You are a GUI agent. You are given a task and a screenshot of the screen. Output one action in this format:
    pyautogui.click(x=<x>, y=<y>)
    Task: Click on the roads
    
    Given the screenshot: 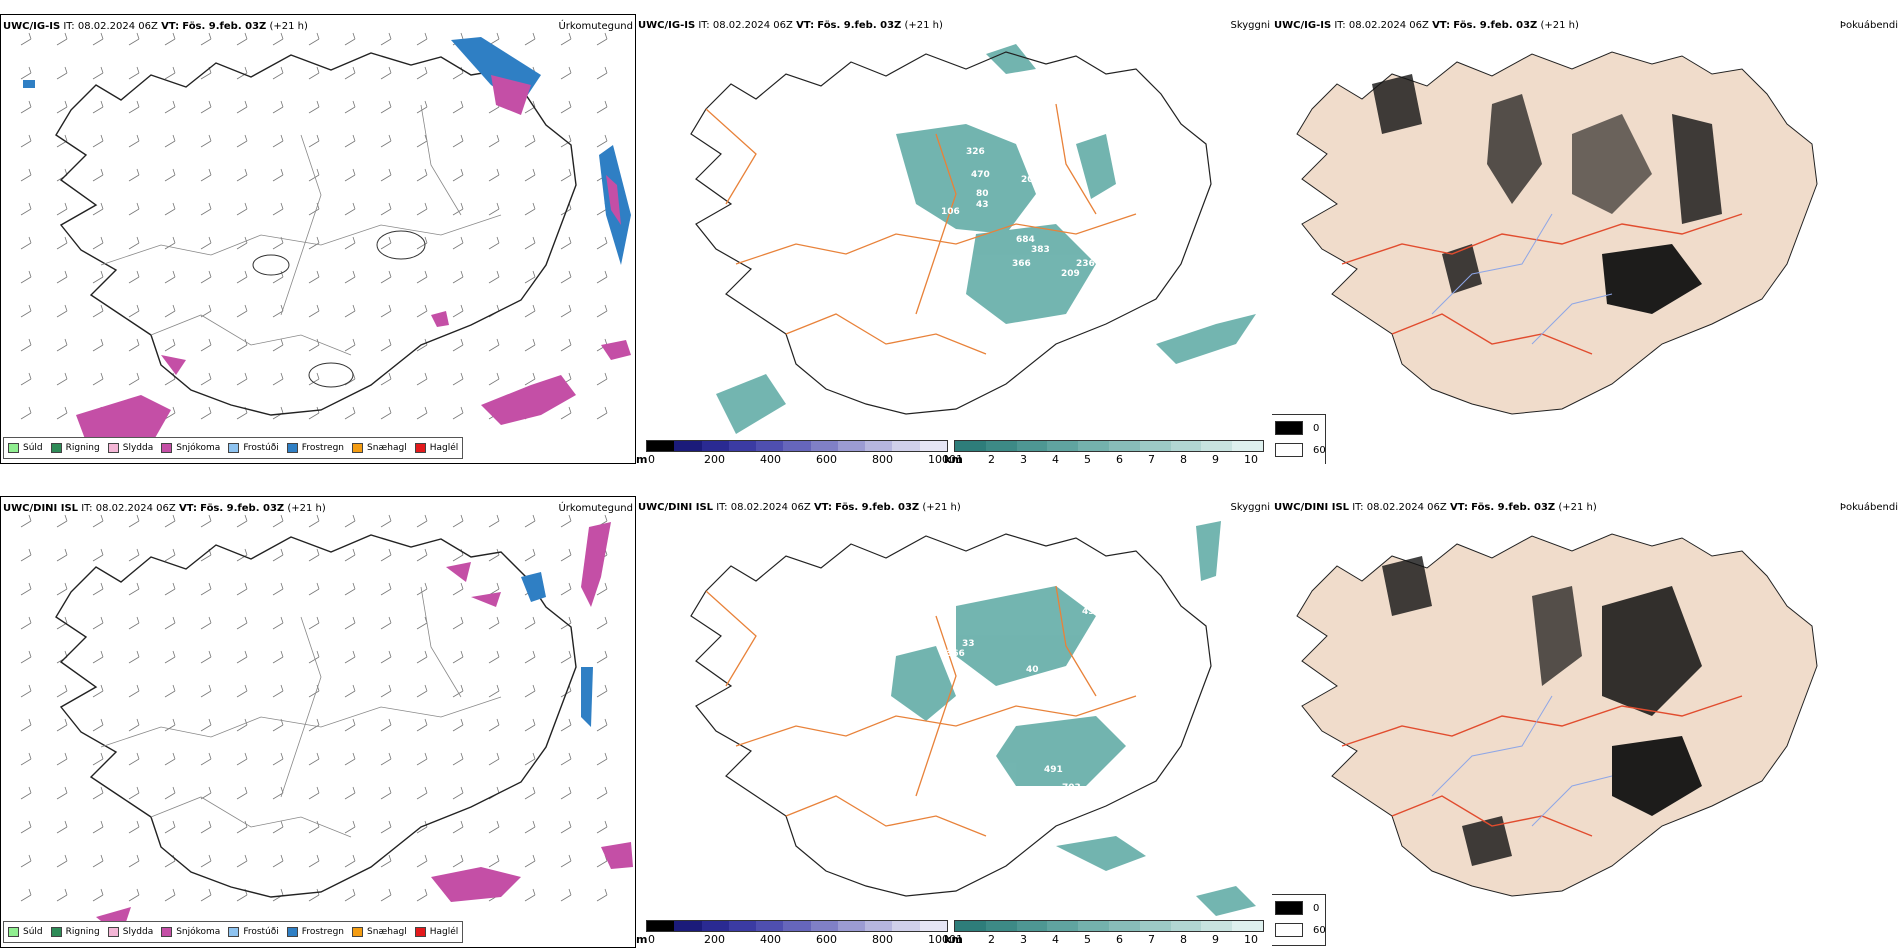 What is the action you would take?
    pyautogui.click(x=1542, y=284)
    